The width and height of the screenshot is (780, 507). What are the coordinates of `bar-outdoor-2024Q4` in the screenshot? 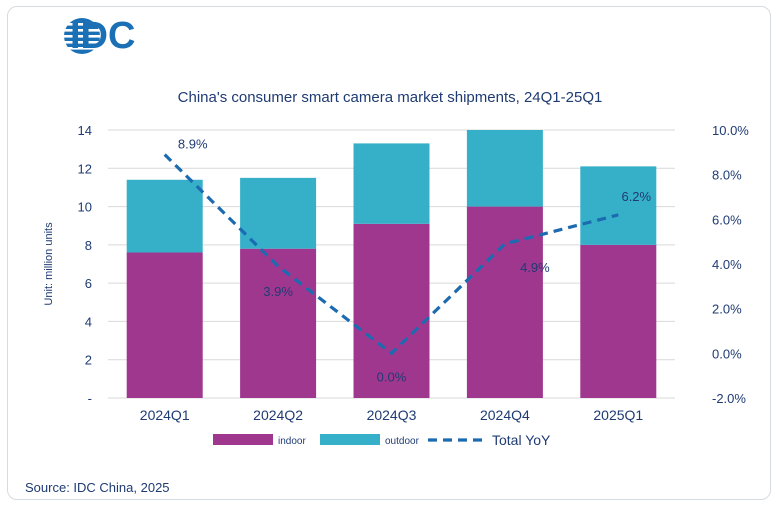 It's located at (504, 168).